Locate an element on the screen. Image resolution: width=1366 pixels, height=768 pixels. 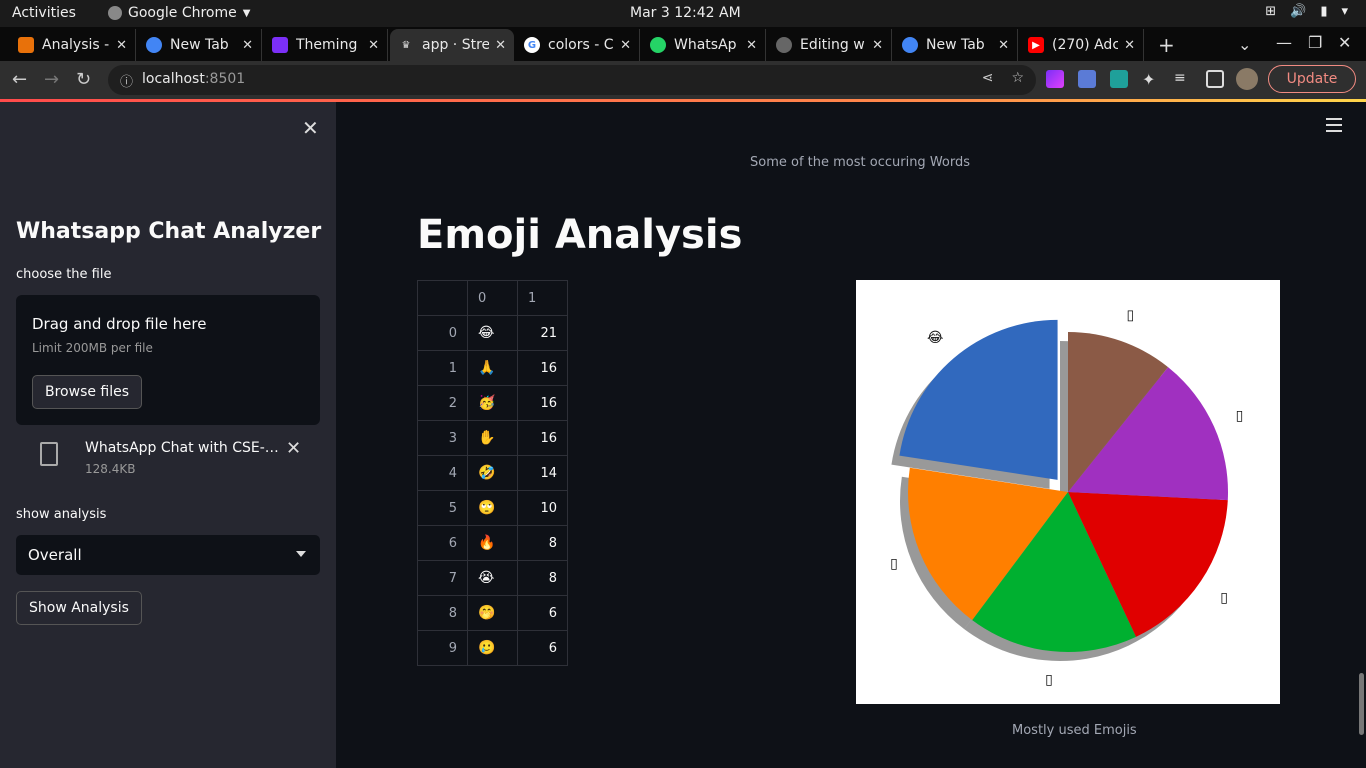
remove-file-icon: ✕ is located at coordinates (294, 448).